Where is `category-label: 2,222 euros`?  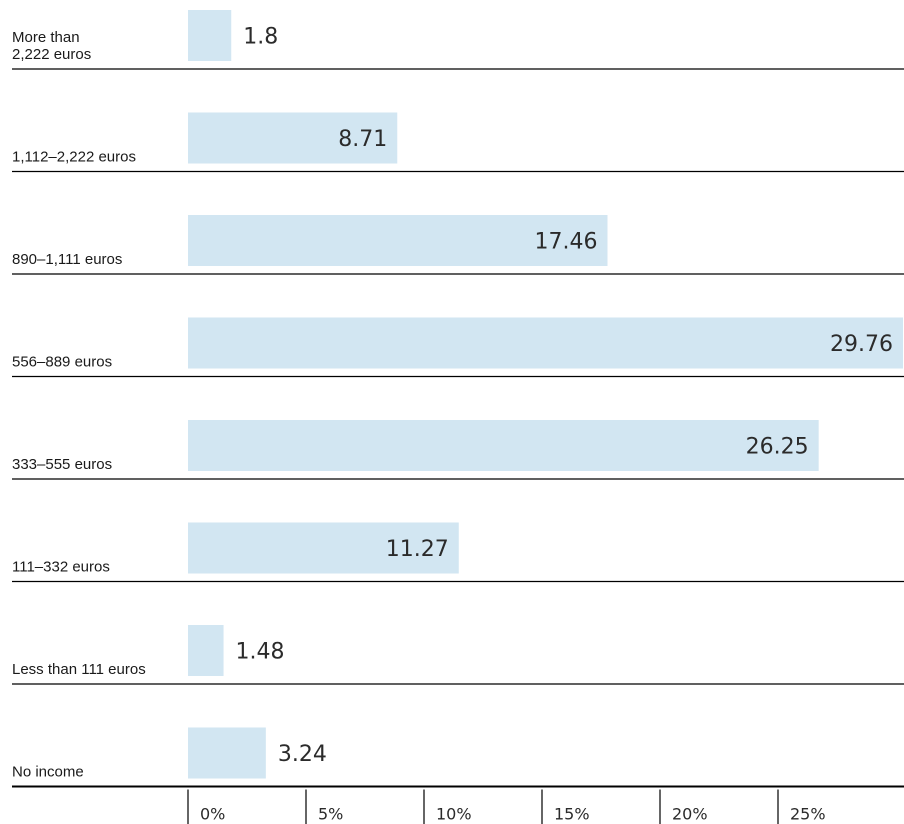
category-label: 2,222 euros is located at coordinates (51, 54).